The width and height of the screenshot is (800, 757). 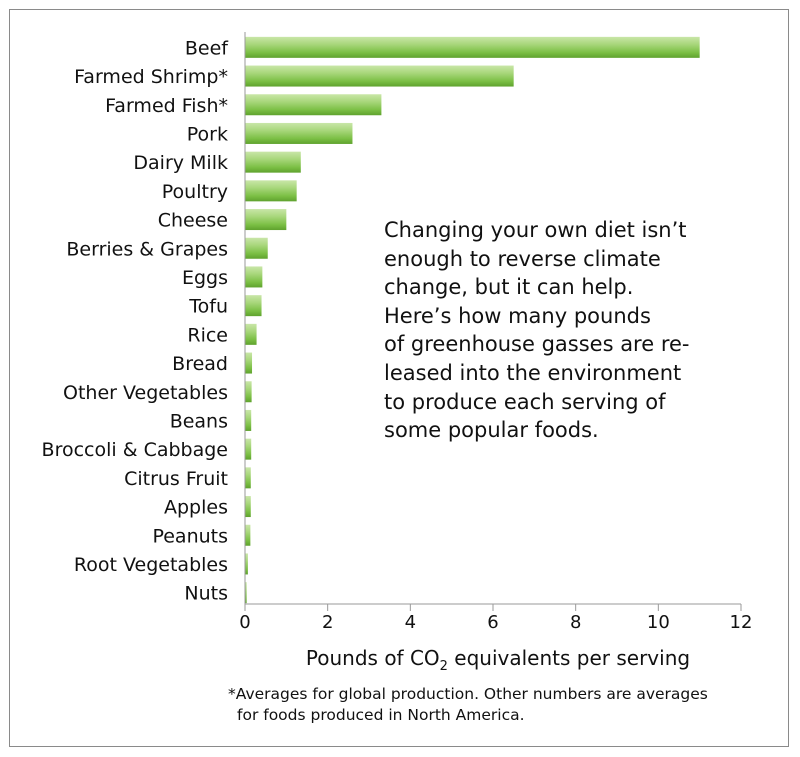 What do you see at coordinates (517, 315) in the screenshot?
I see `annotation-line: Here’s how many pounds` at bounding box center [517, 315].